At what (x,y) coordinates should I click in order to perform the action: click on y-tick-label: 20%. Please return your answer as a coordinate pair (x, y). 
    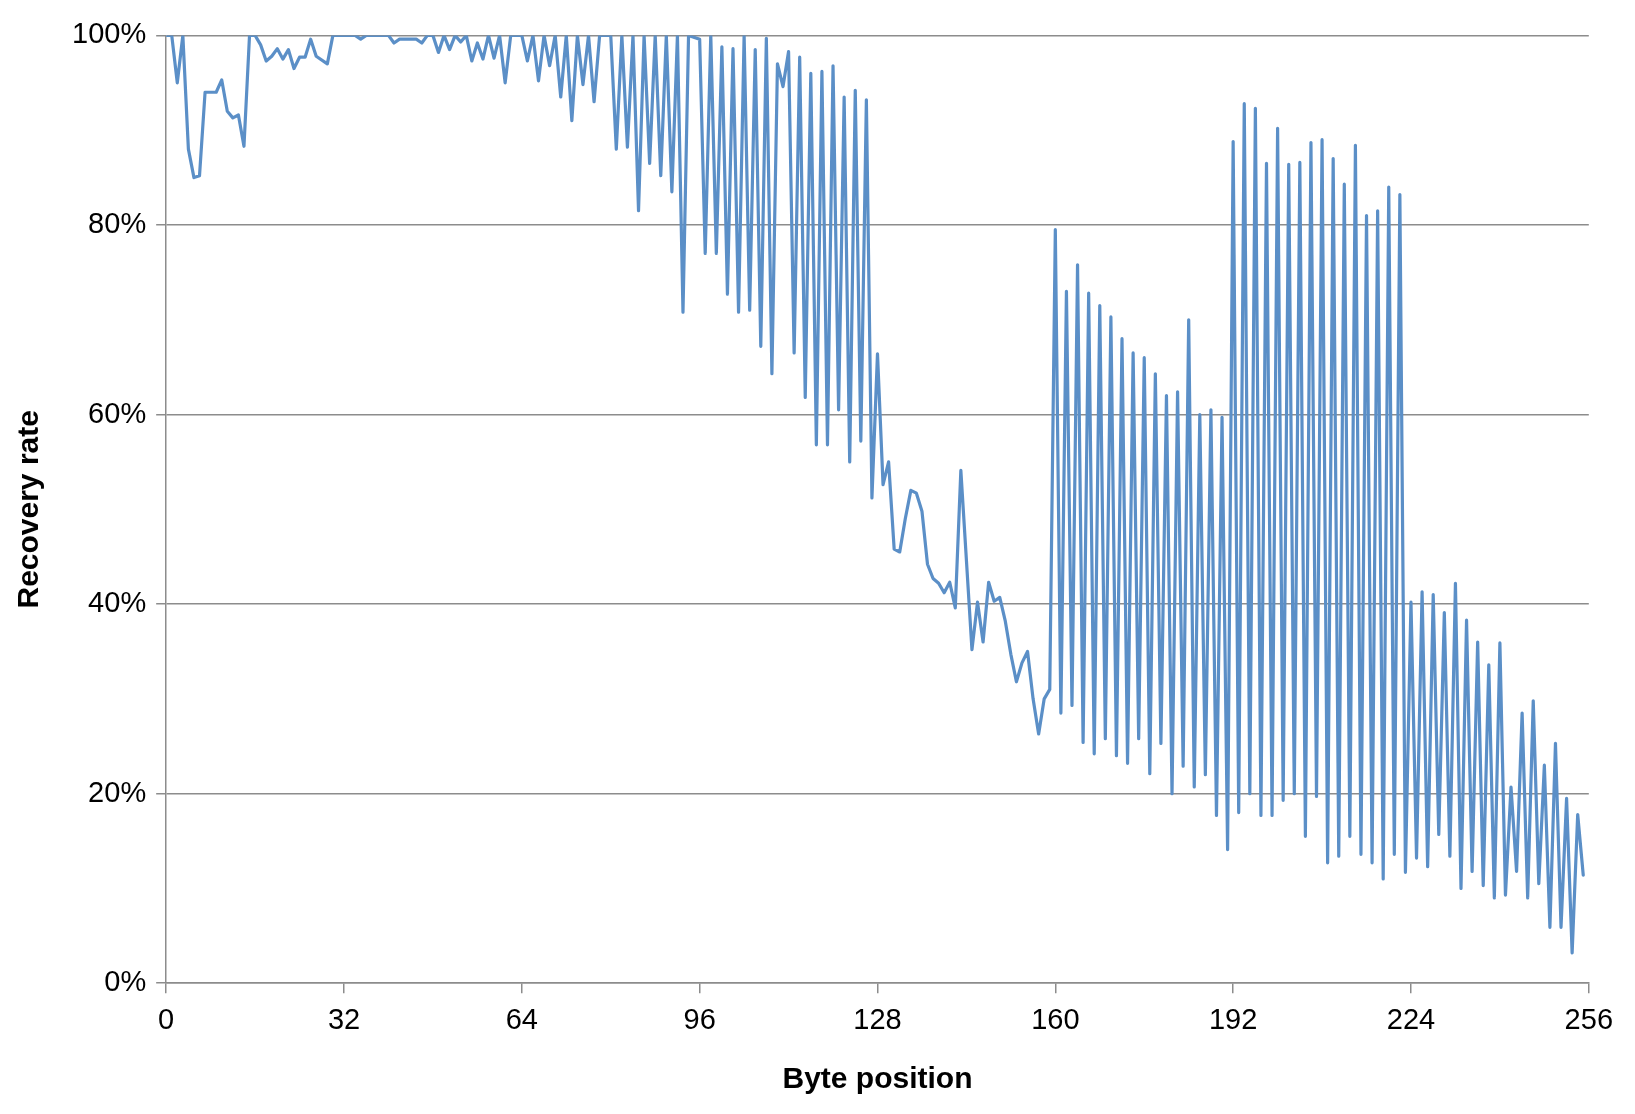
    Looking at the image, I should click on (117, 791).